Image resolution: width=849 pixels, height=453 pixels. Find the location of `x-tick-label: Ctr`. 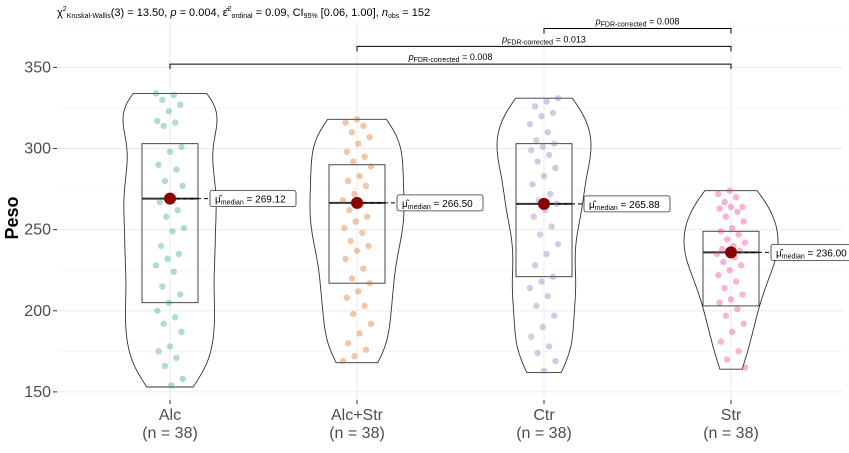

x-tick-label: Ctr is located at coordinates (544, 415).